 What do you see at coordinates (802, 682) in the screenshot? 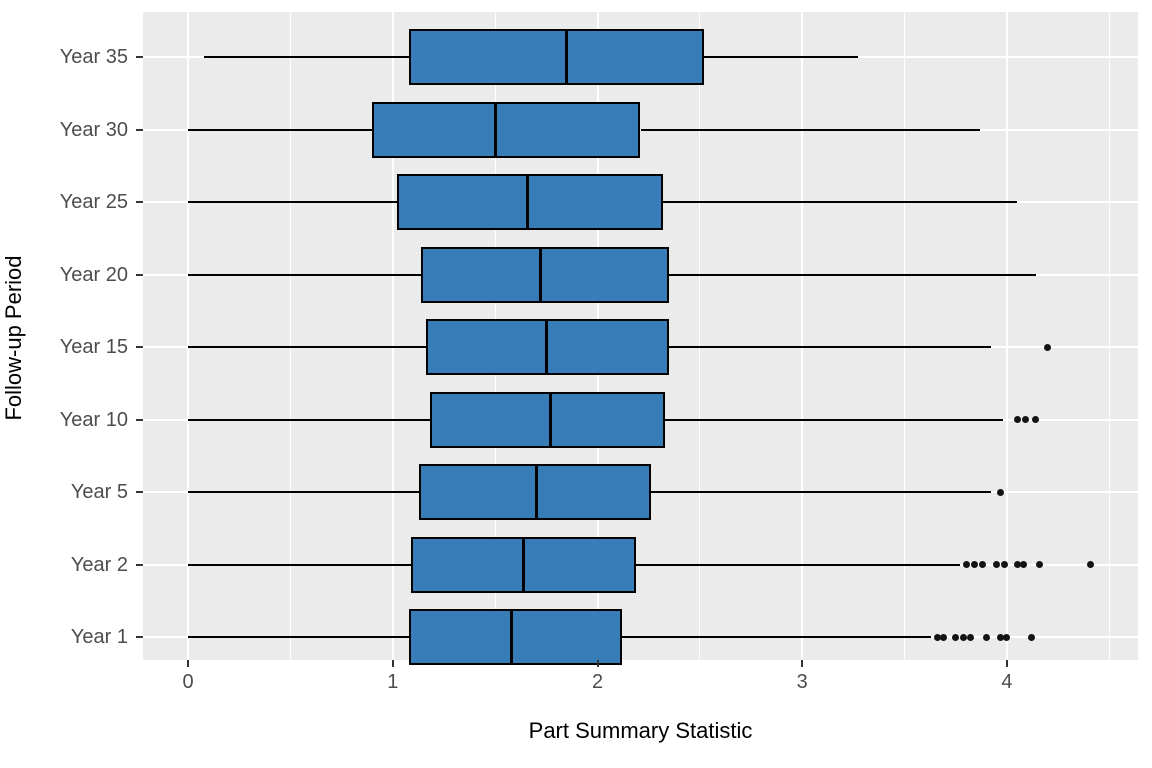
I see `x-tick-label: 3` at bounding box center [802, 682].